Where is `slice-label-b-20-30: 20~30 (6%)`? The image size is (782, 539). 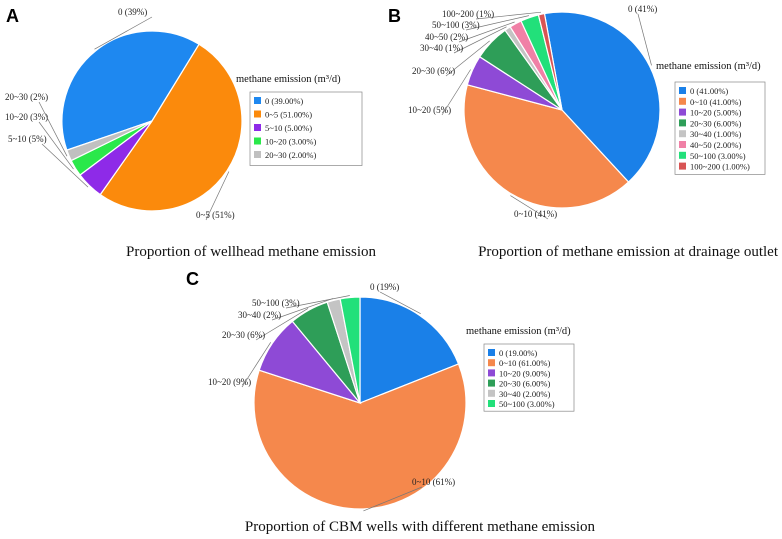 slice-label-b-20-30: 20~30 (6%) is located at coordinates (433, 71).